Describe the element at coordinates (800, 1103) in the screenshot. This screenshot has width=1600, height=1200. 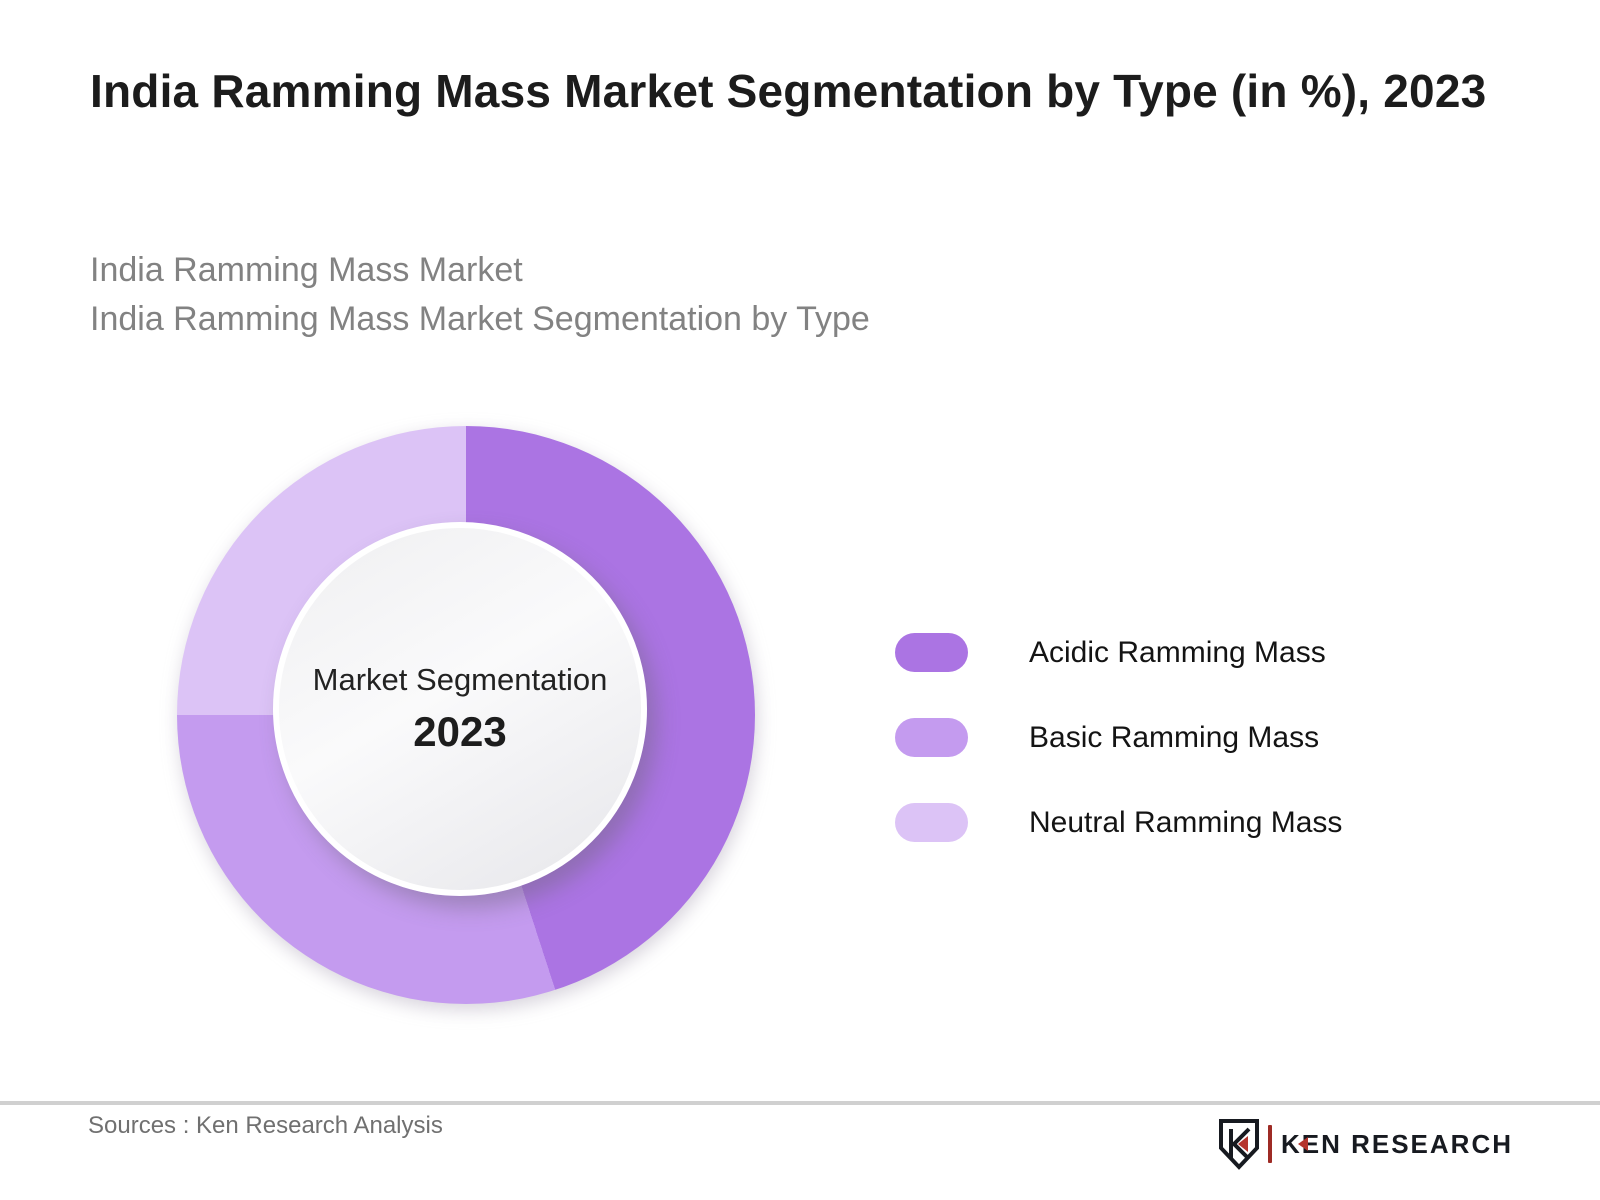
I see `footer-divider` at that location.